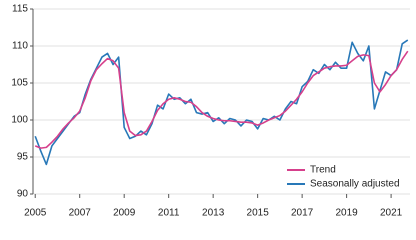  What do you see at coordinates (23, 194) in the screenshot?
I see `y-tick-label: 90` at bounding box center [23, 194].